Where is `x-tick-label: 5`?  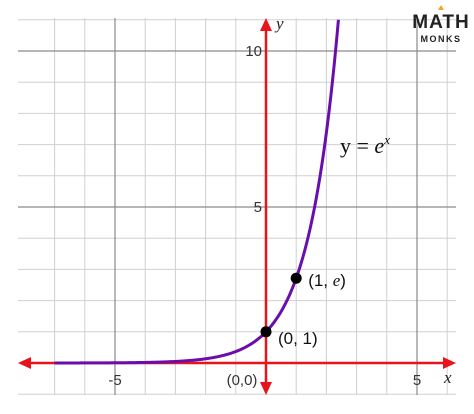 x-tick-label: 5 is located at coordinates (417, 380).